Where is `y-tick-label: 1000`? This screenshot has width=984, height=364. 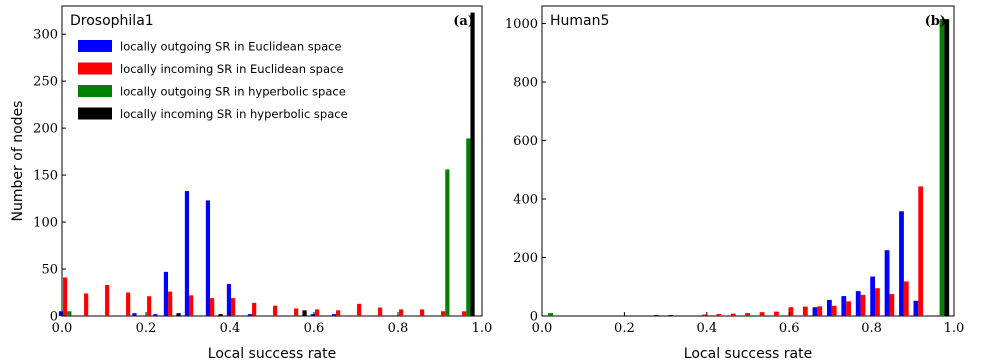 y-tick-label: 1000 is located at coordinates (521, 24).